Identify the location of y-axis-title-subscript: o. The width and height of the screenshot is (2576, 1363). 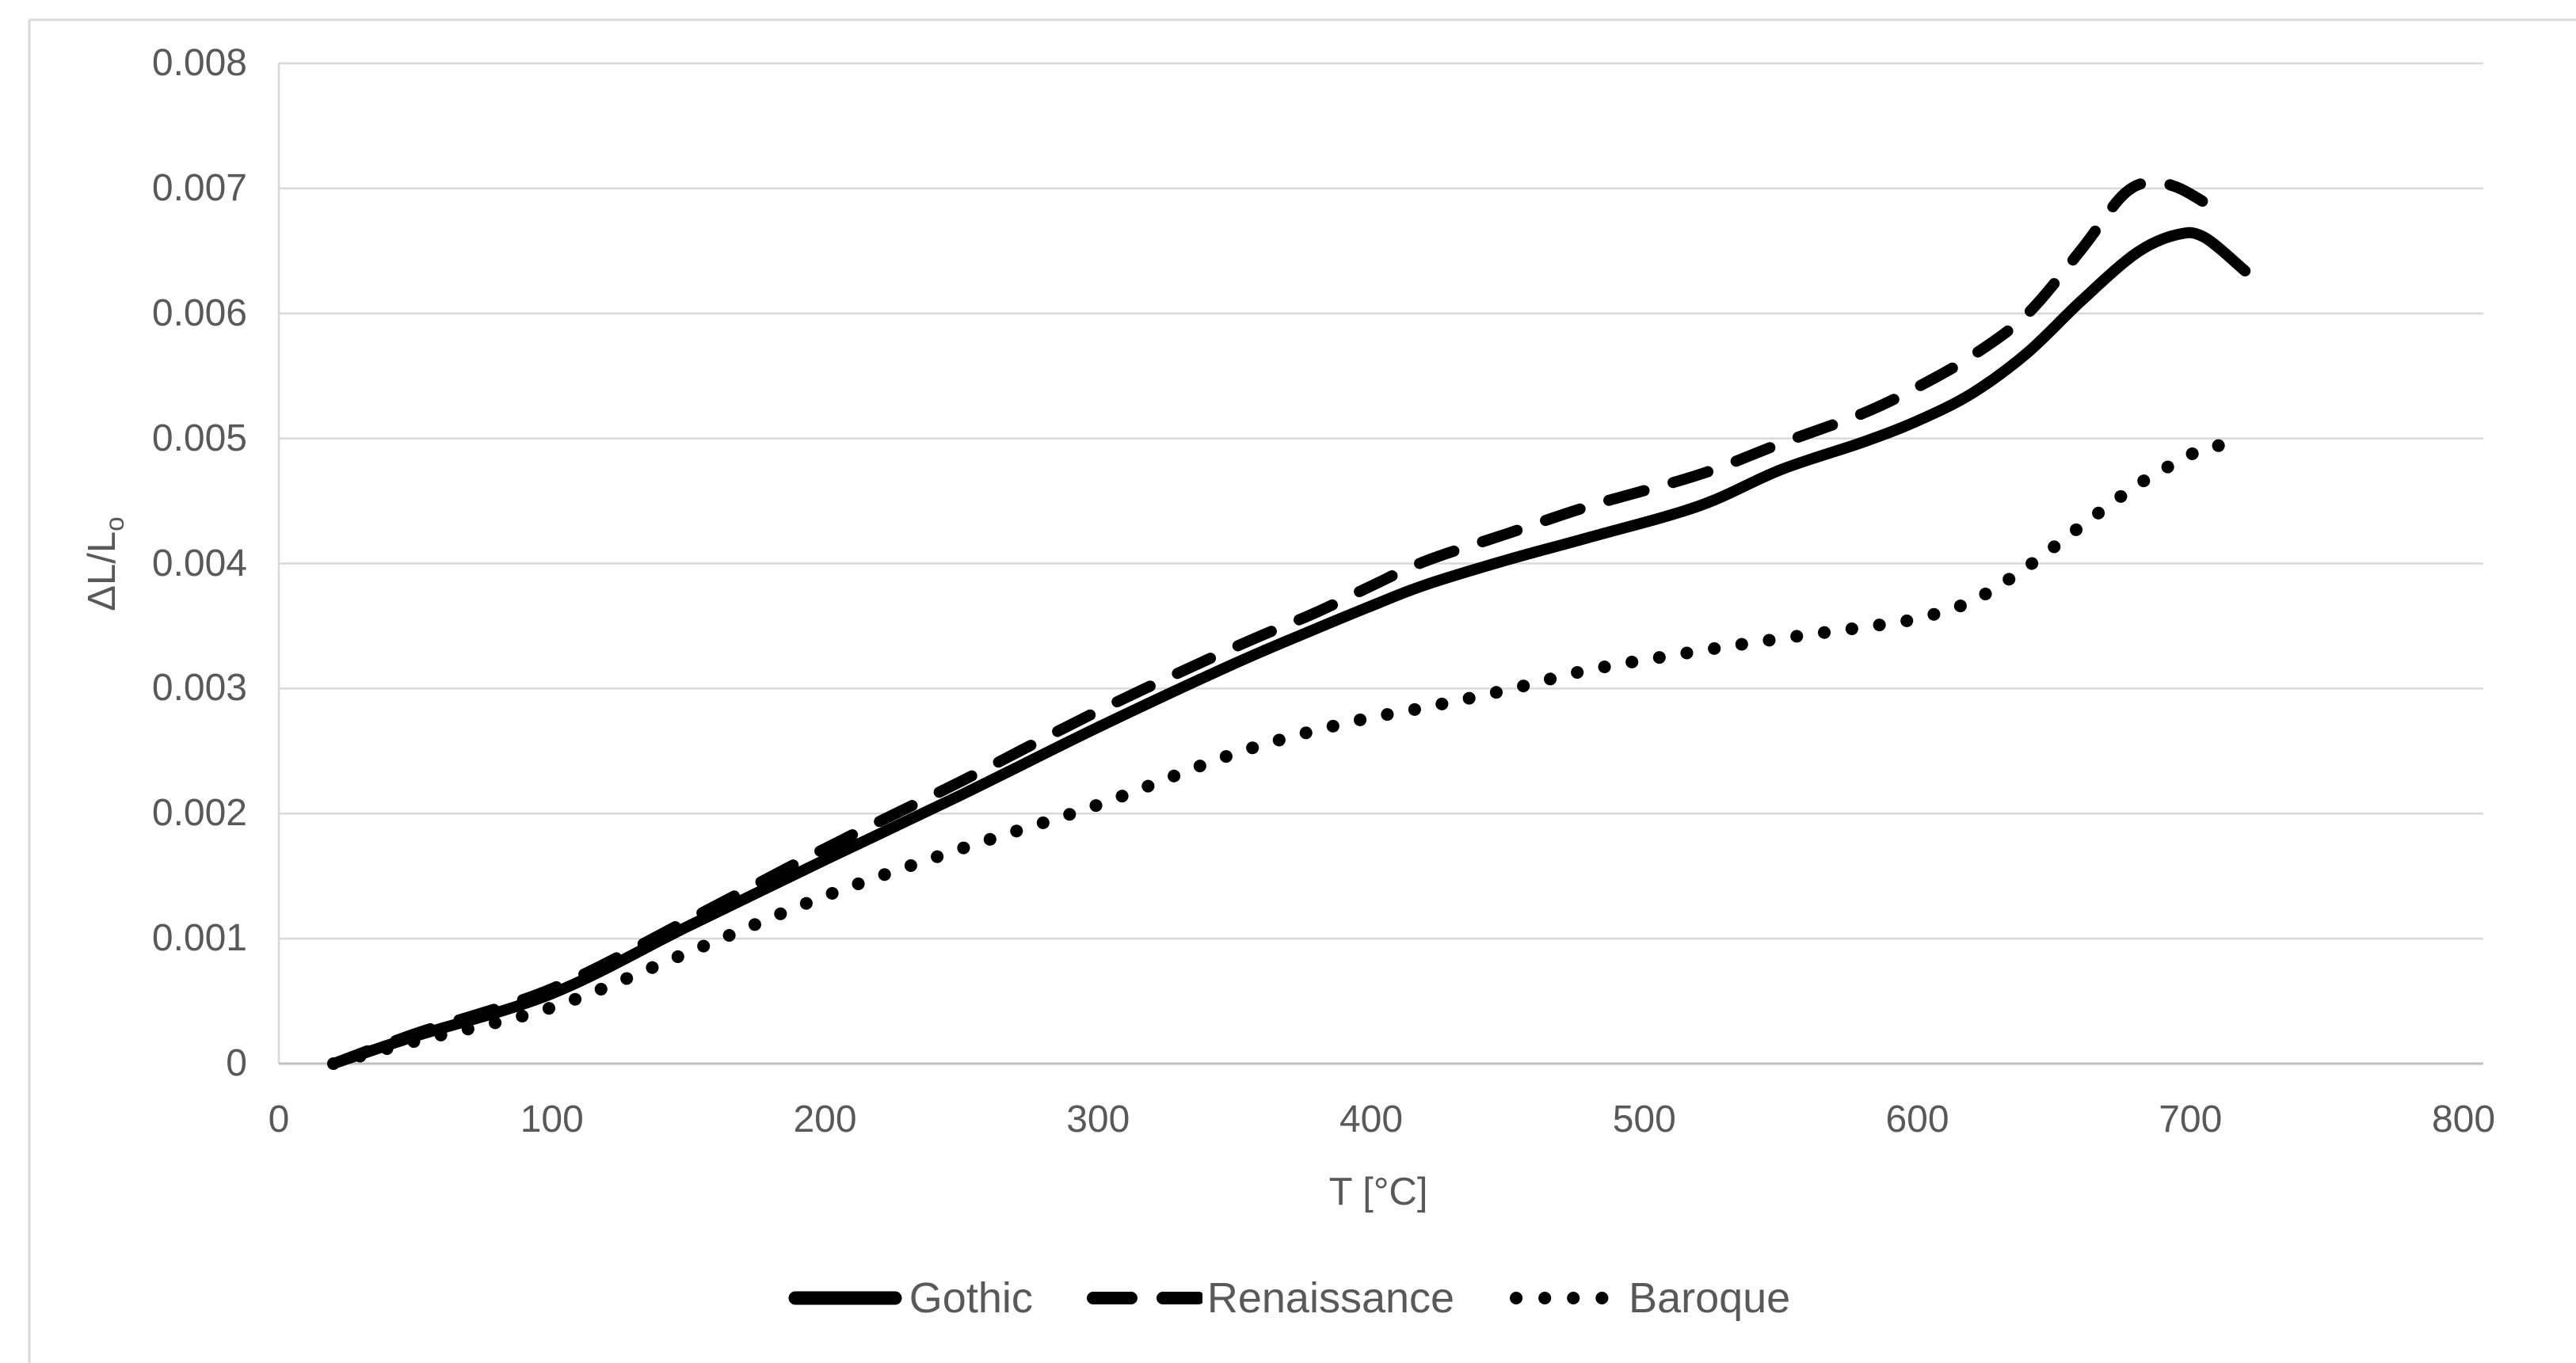
(115, 523).